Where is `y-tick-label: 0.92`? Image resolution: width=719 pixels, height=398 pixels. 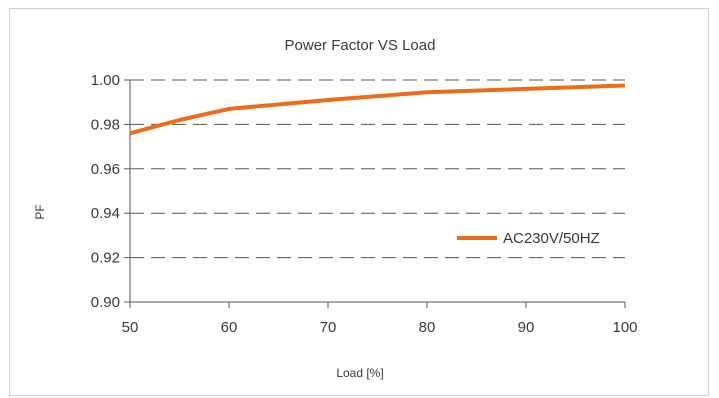
y-tick-label: 0.92 is located at coordinates (105, 258).